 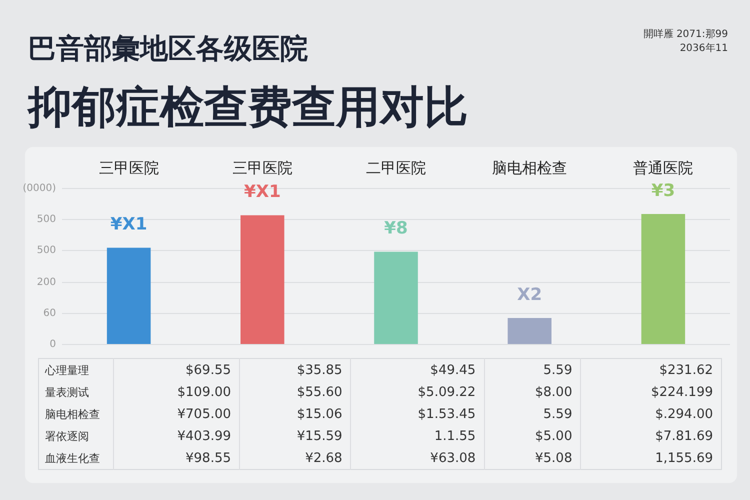 What do you see at coordinates (67, 392) in the screenshot?
I see `text: 量表测试` at bounding box center [67, 392].